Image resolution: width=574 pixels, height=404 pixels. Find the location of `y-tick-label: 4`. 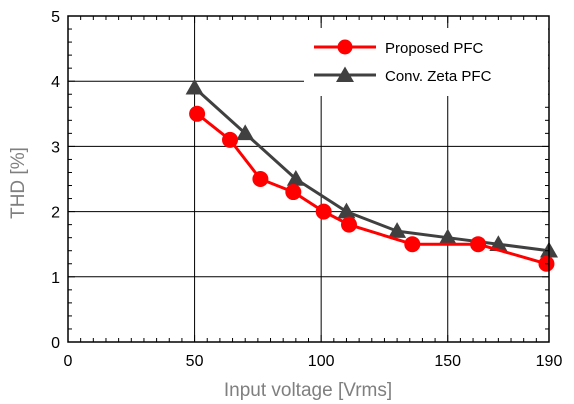

y-tick-label: 4 is located at coordinates (55, 82).